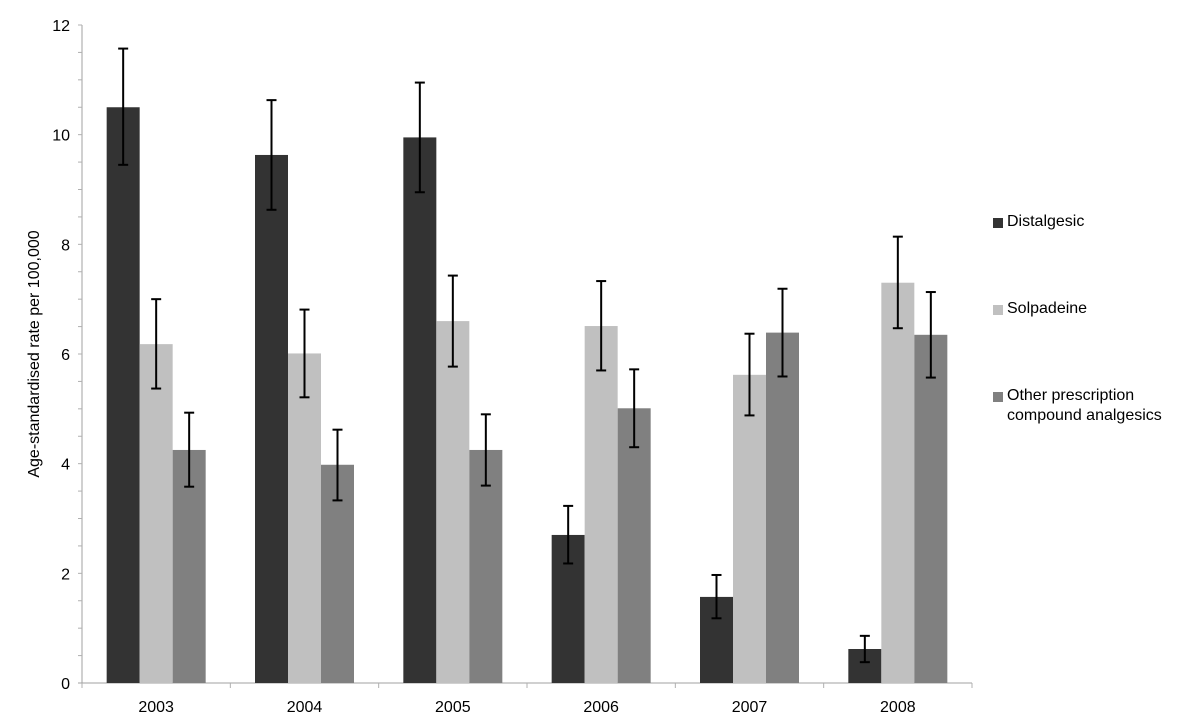 The width and height of the screenshot is (1200, 725). What do you see at coordinates (61, 26) in the screenshot?
I see `y-tick-label: 12` at bounding box center [61, 26].